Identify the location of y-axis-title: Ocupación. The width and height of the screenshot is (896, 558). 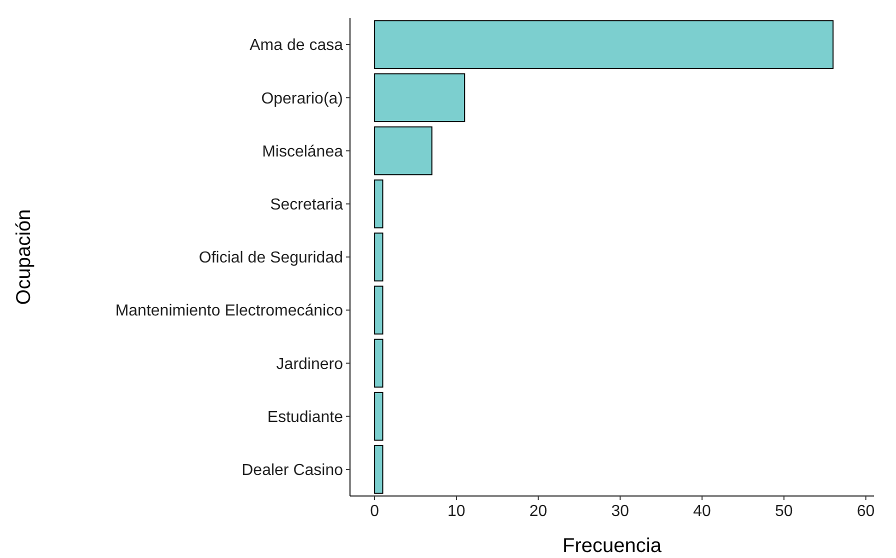
(24, 257).